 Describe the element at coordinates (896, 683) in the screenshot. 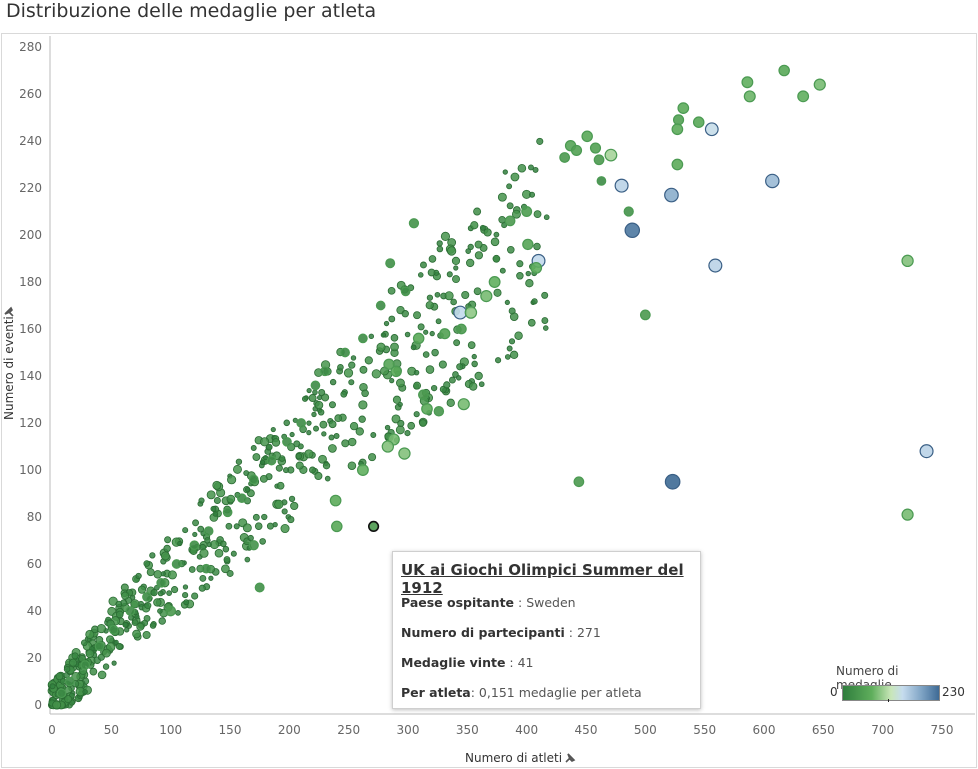

I see `color-legend: Numero di medaglie... 0 230` at that location.